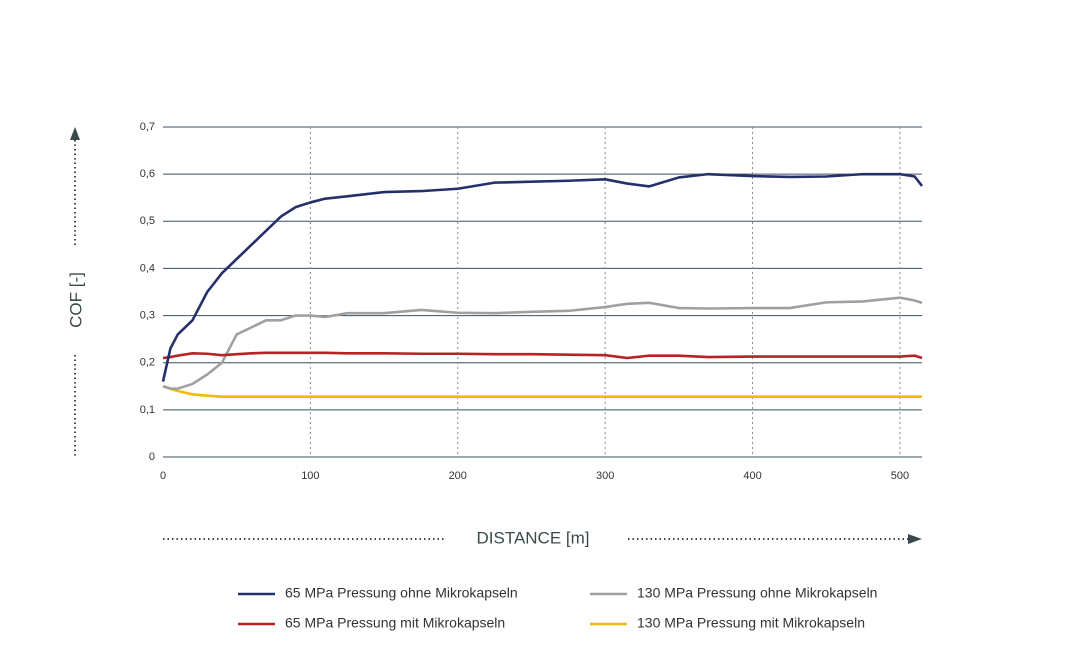  Describe the element at coordinates (147, 221) in the screenshot. I see `y-tick-label: 0,5` at that location.